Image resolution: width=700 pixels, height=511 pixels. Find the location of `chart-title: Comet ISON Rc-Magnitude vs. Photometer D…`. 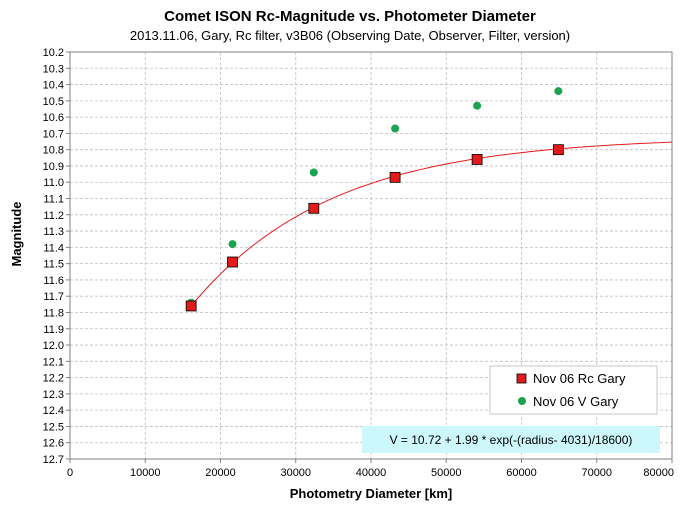

chart-title: Comet ISON Rc-Magnitude vs. Photometer D… is located at coordinates (350, 16).